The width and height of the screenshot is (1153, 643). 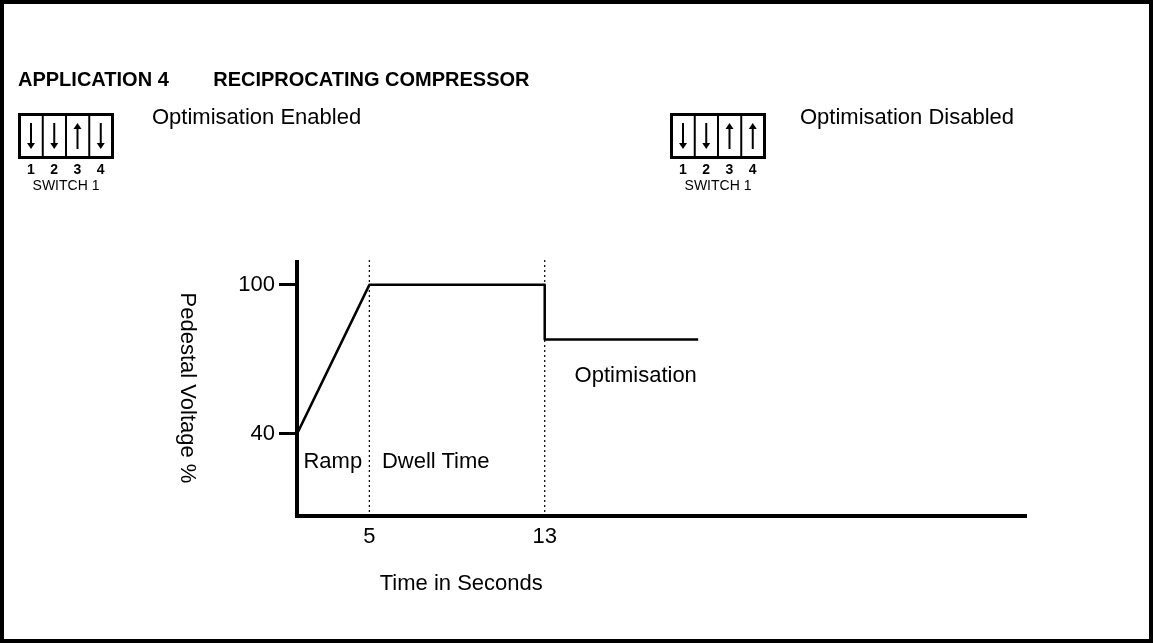 What do you see at coordinates (461, 583) in the screenshot?
I see `x-axis-title: Time in Seconds` at bounding box center [461, 583].